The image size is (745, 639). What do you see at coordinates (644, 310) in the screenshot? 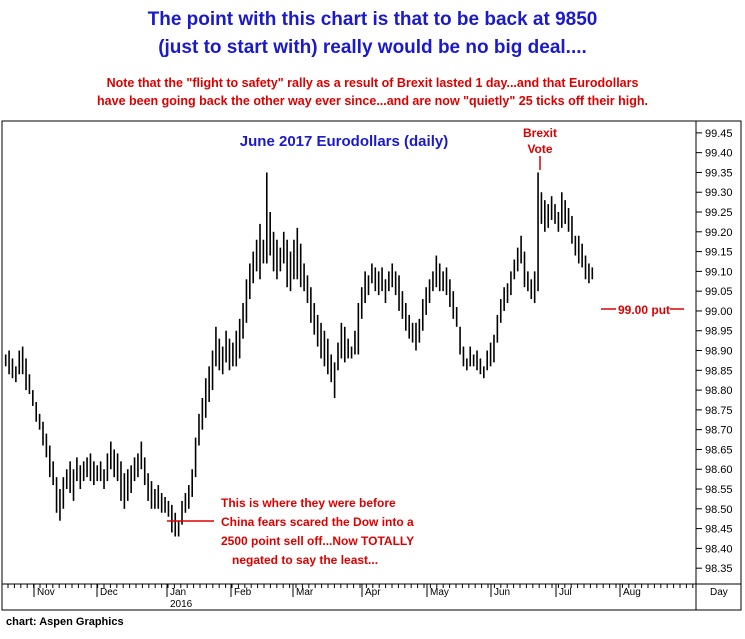
I see `put-label: 99.00 put` at bounding box center [644, 310].